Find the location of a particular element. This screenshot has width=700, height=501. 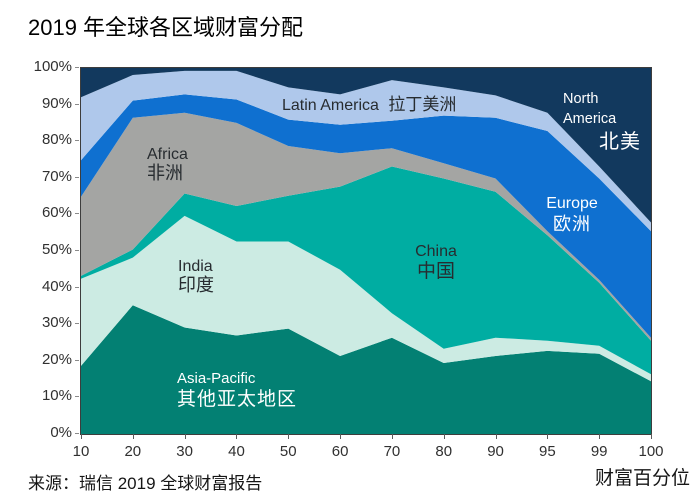

x-axis-label-60: 60 is located at coordinates (340, 451).